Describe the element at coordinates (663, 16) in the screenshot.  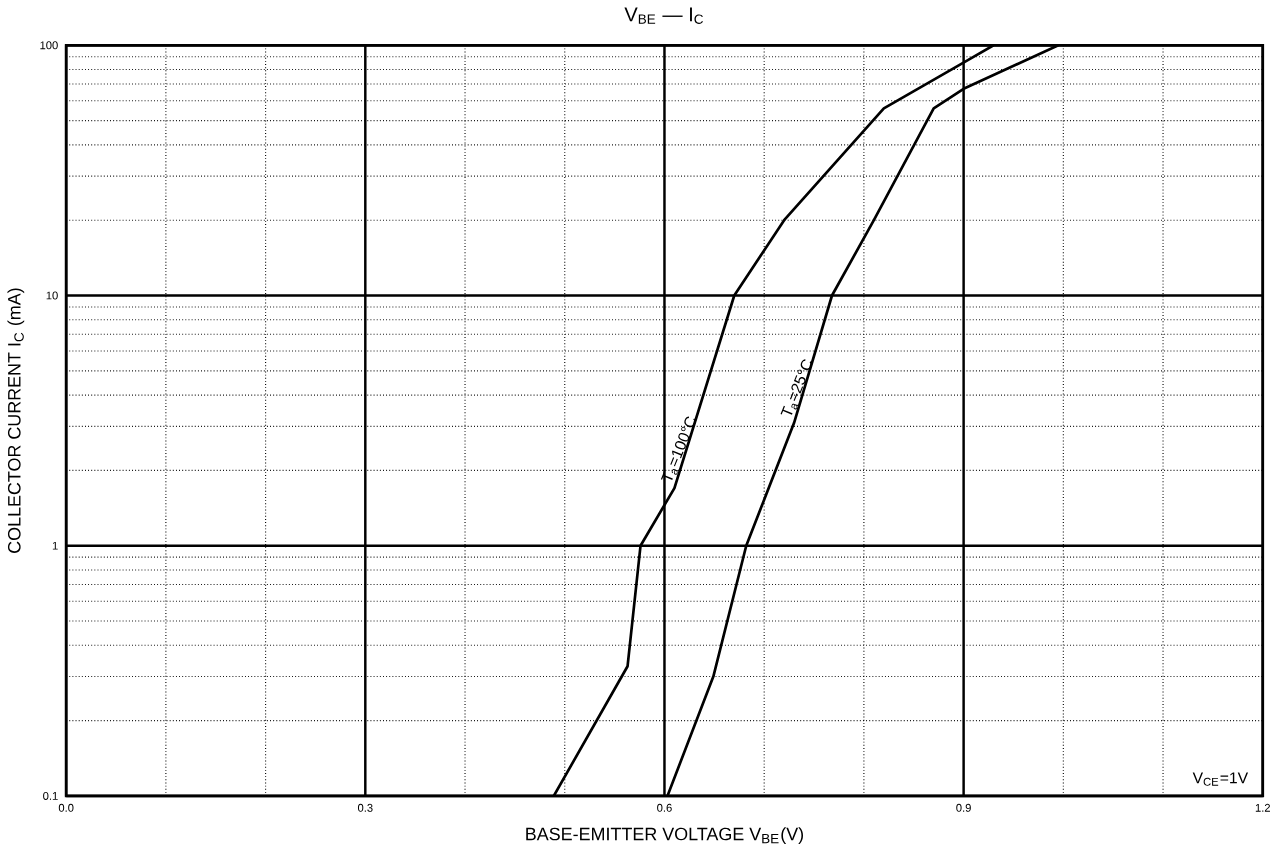
I see `chart-title: V$_{BE}$ — I$_{C}$` at that location.